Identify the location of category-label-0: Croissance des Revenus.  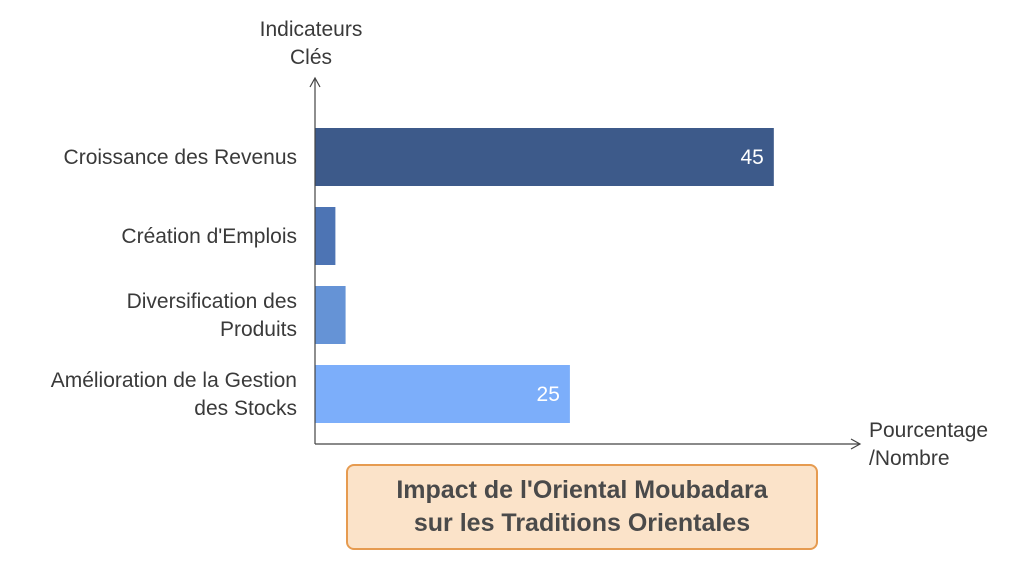
(180, 157).